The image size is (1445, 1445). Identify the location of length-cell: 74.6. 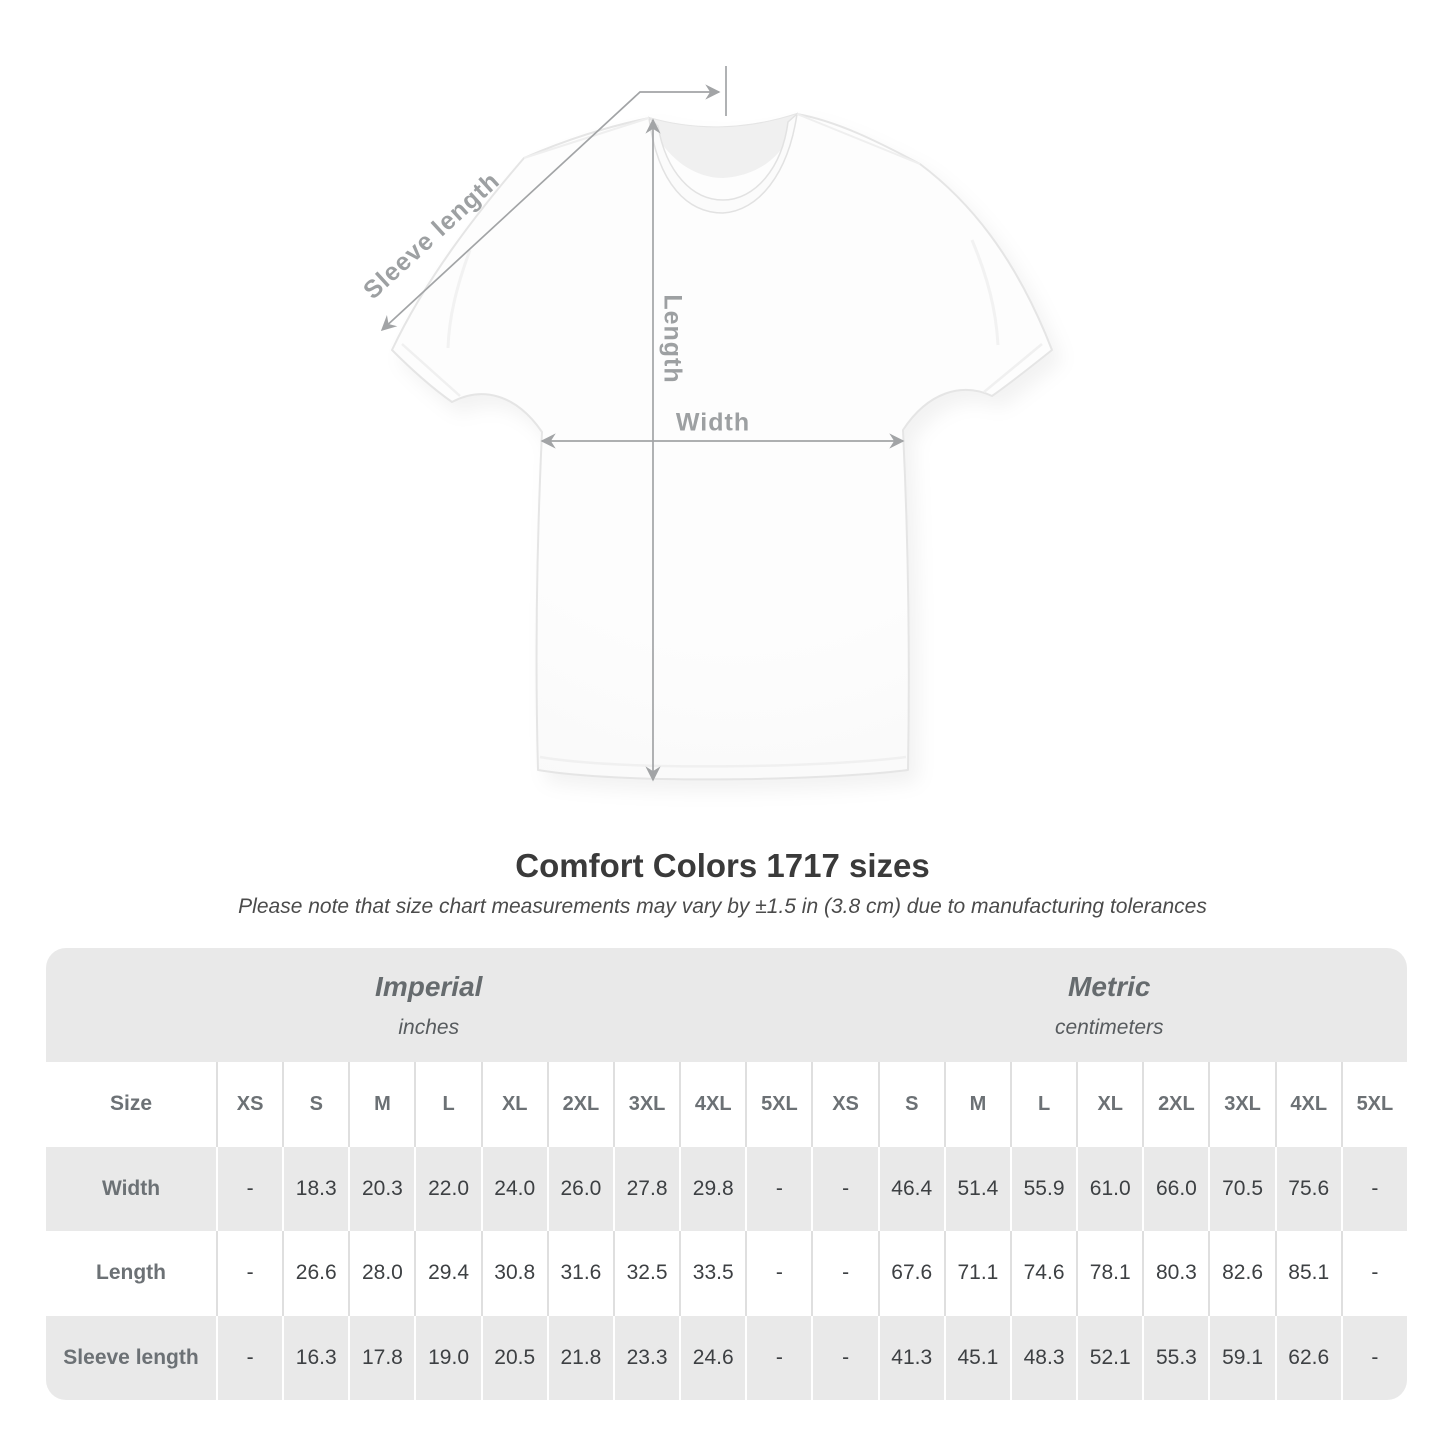
(1043, 1273).